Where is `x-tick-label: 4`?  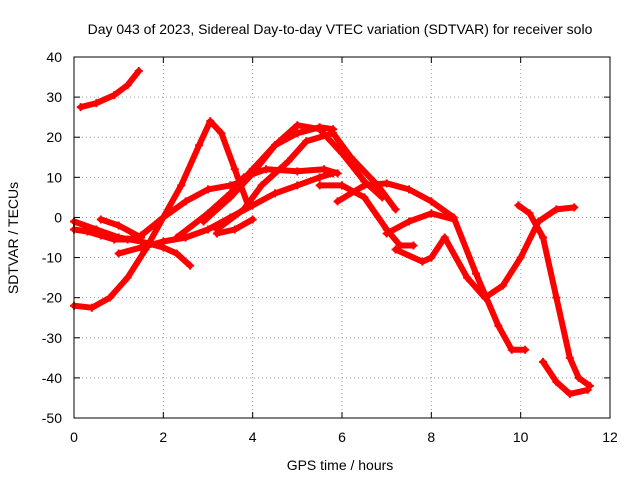
x-tick-label: 4 is located at coordinates (253, 437).